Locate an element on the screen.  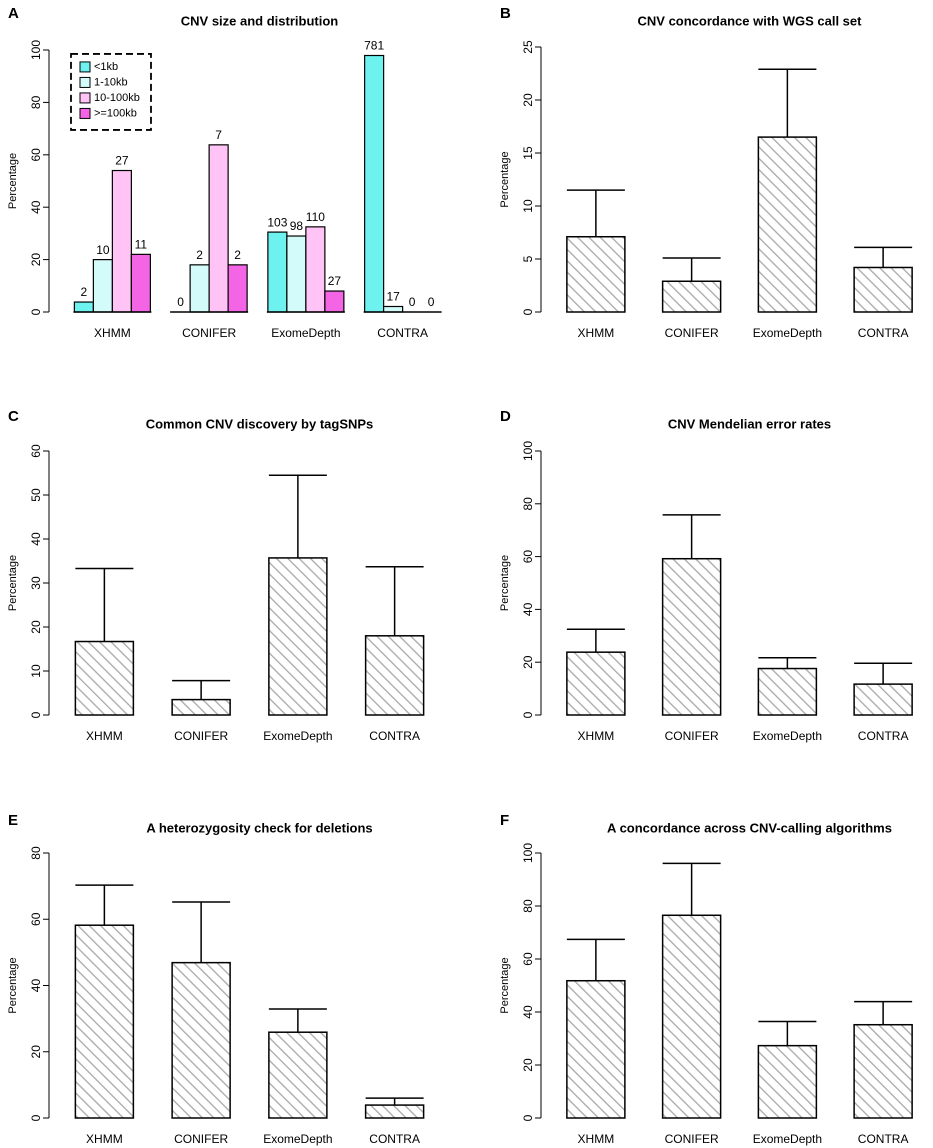
panel-letter: F is located at coordinates (504, 820).